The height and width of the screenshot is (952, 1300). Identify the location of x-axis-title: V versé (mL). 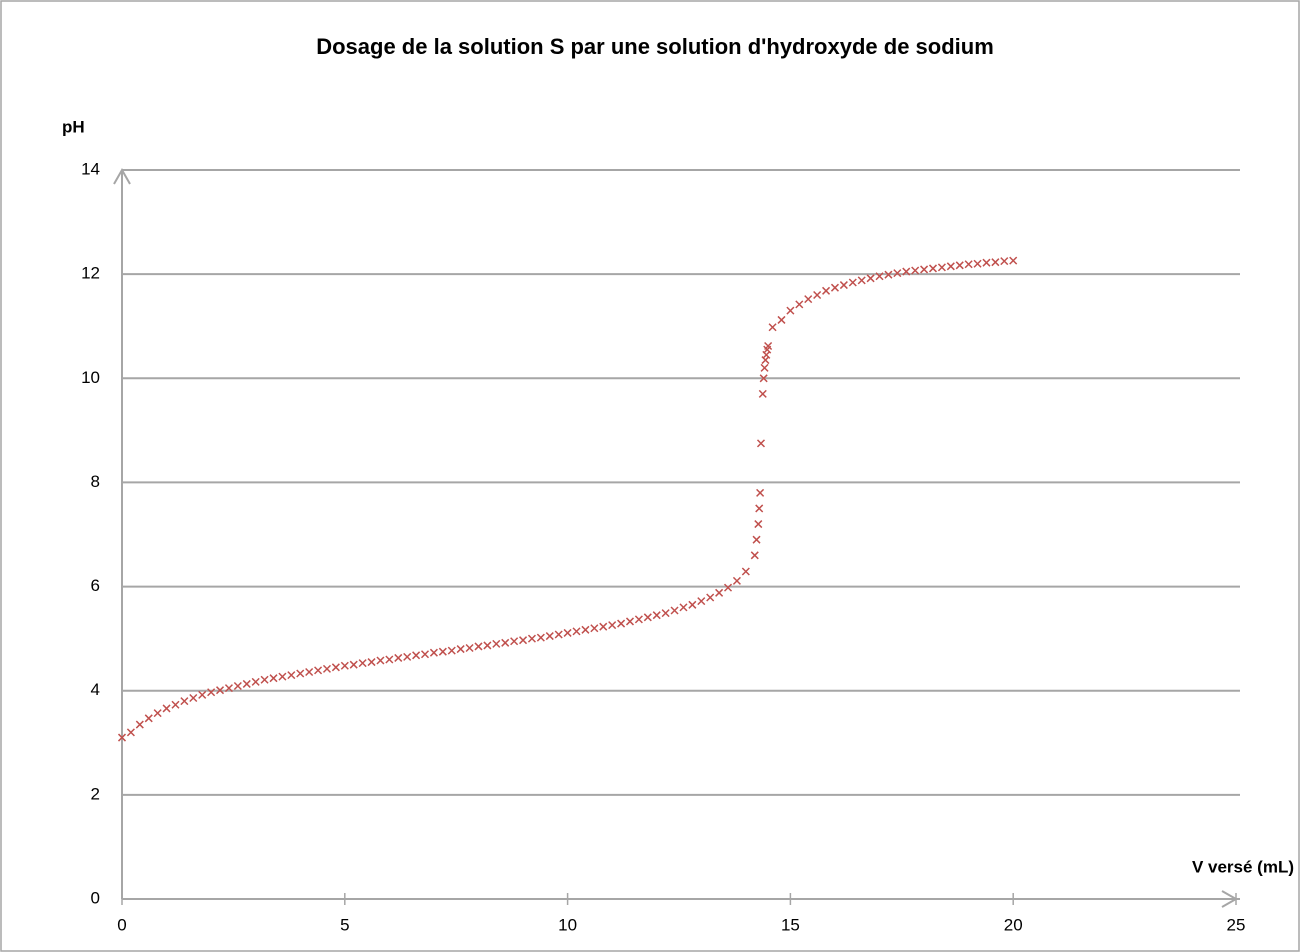
(1243, 866).